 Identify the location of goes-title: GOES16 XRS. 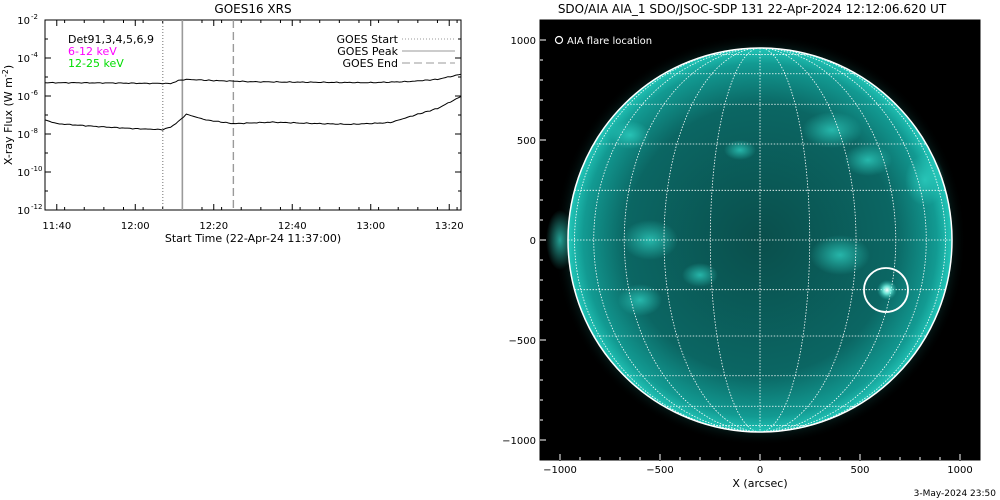
(252, 9).